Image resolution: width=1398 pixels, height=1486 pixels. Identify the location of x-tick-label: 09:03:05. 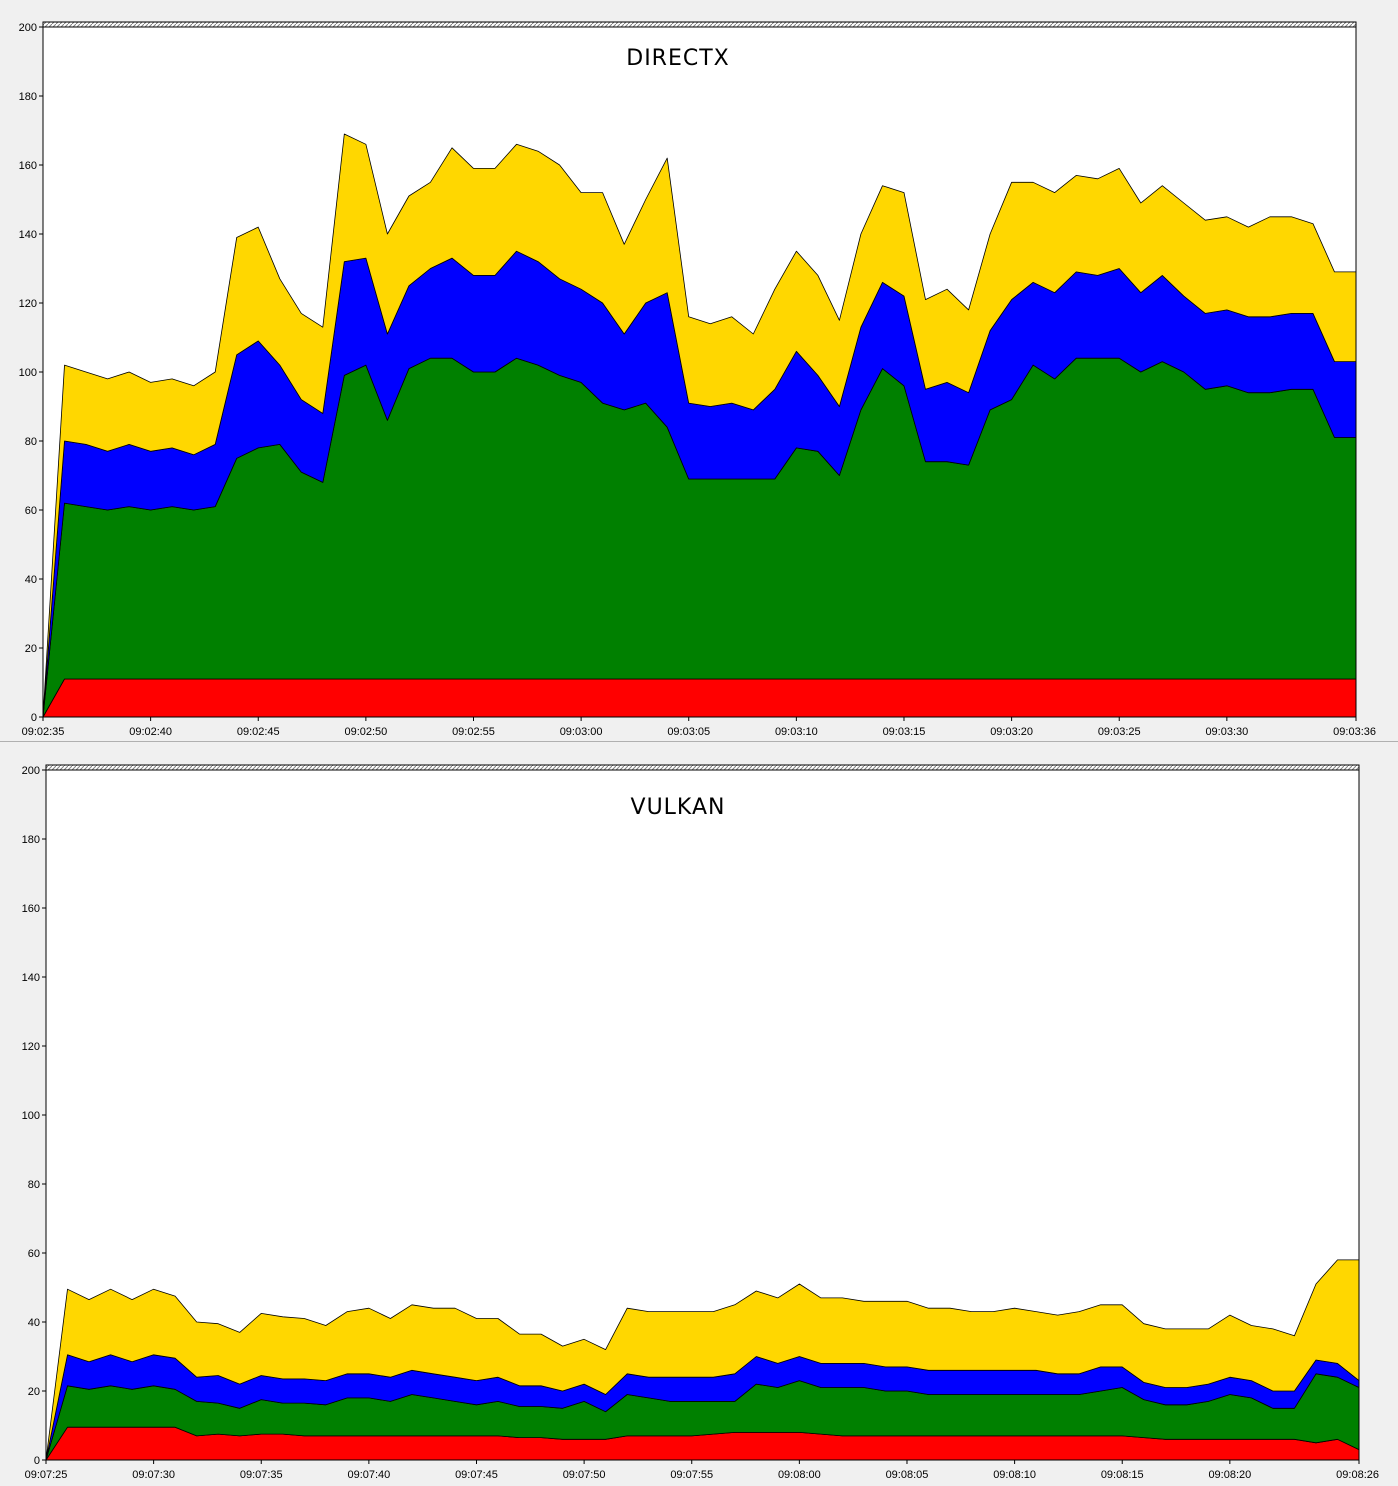
(688, 732).